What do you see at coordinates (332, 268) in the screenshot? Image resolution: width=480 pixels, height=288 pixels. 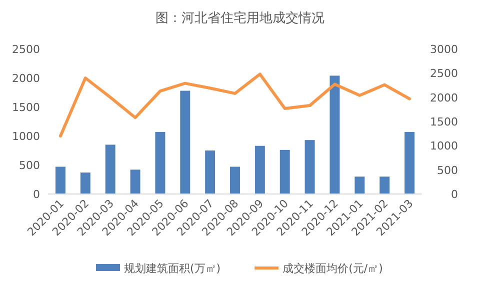 I see `legend-label: 成交楼面均价(元/㎡)` at bounding box center [332, 268].